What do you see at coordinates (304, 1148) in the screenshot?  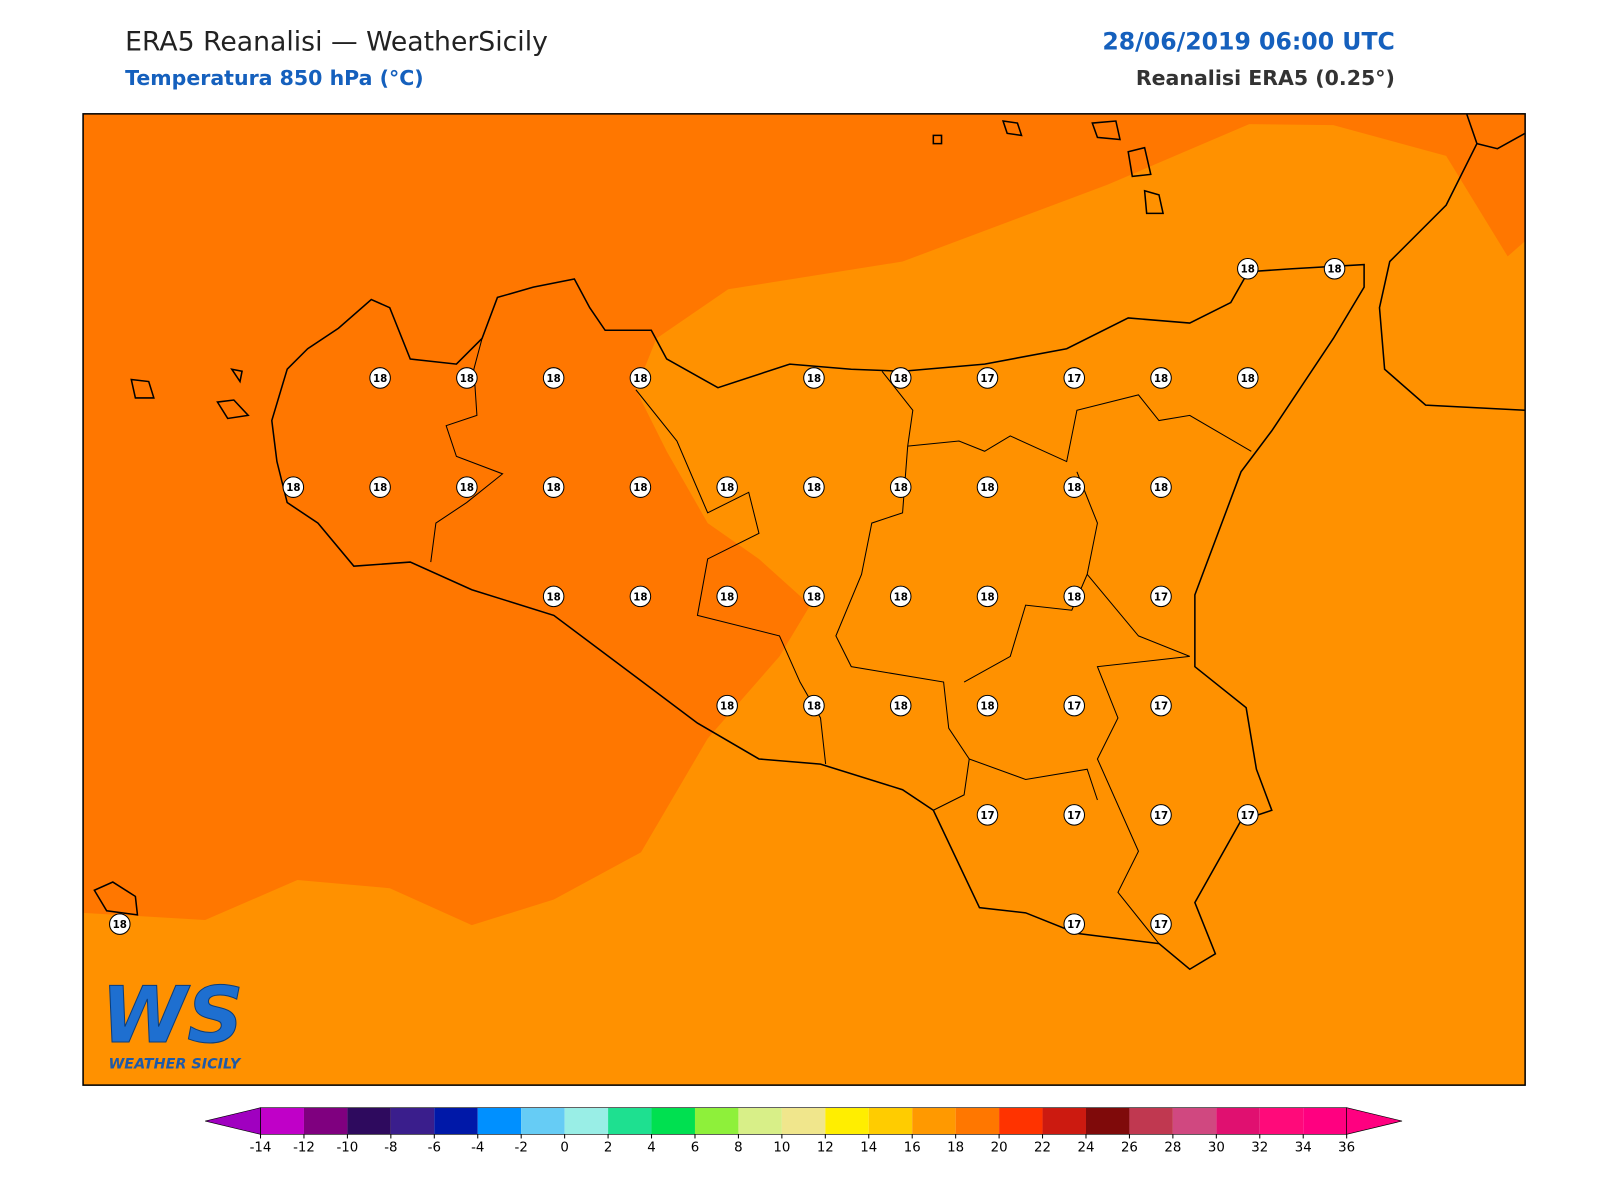 I see `colorbar-tick-label: -12` at bounding box center [304, 1148].